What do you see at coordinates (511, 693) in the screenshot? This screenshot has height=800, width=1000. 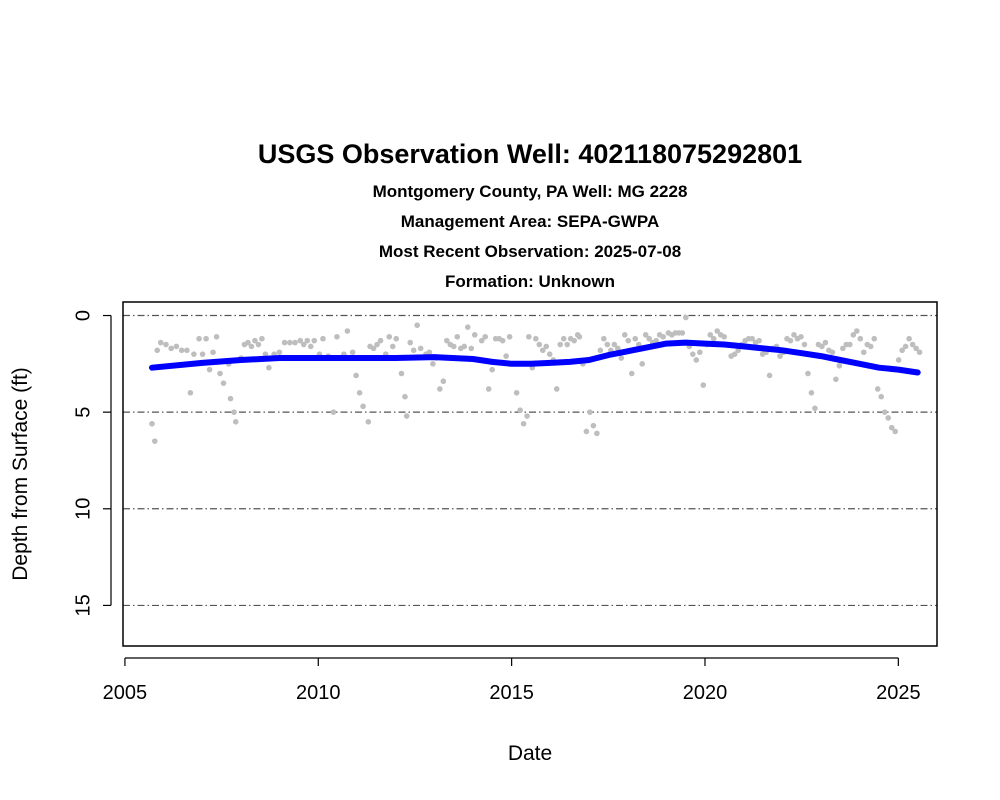 I see `x-tick-label: 2015` at bounding box center [511, 693].